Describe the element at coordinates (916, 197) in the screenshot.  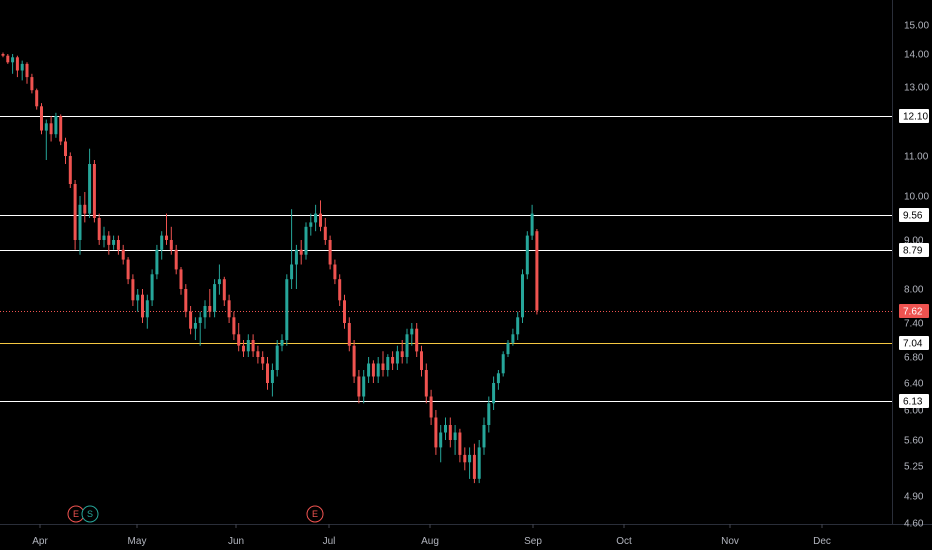
I see `price-tick-label: 10.00` at that location.